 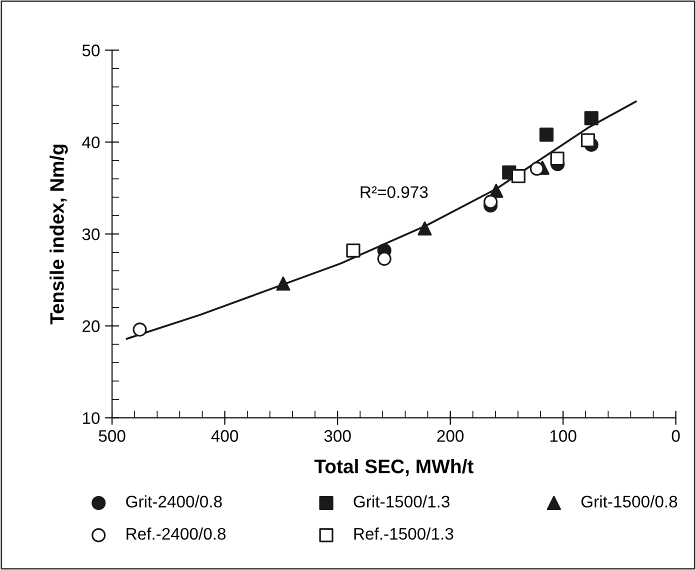 What do you see at coordinates (676, 436) in the screenshot?
I see `x-tick-label: 0` at bounding box center [676, 436].